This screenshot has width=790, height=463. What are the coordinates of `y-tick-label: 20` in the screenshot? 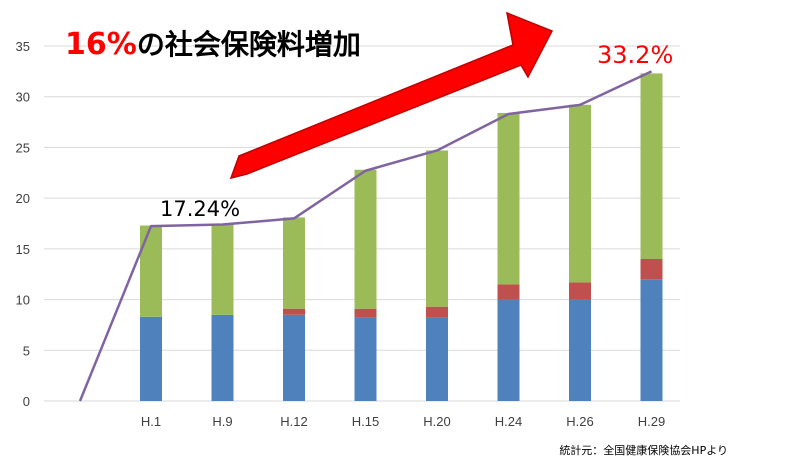 It's located at (23, 198).